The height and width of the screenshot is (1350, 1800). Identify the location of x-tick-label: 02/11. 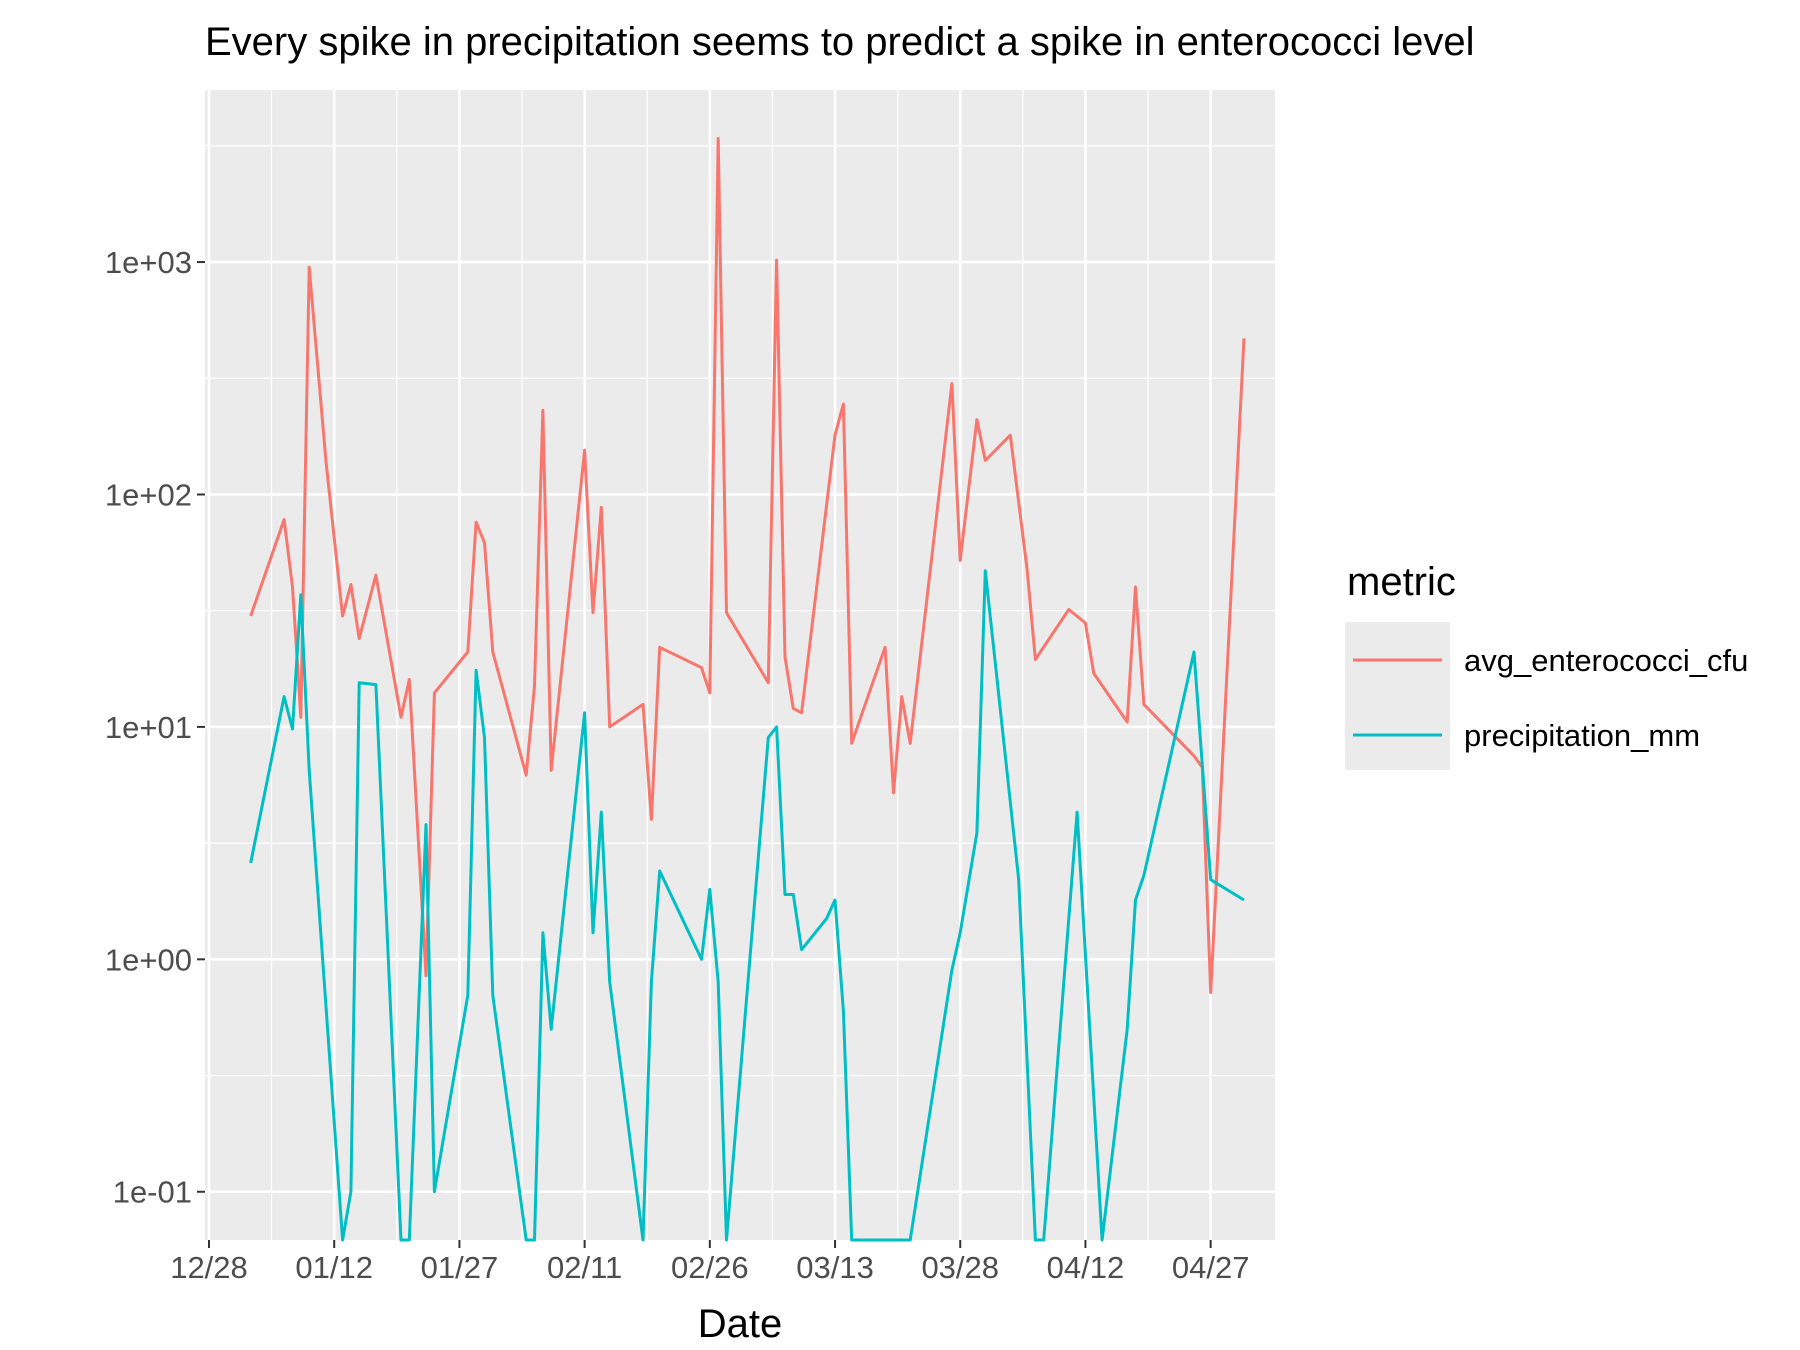
(584, 1267).